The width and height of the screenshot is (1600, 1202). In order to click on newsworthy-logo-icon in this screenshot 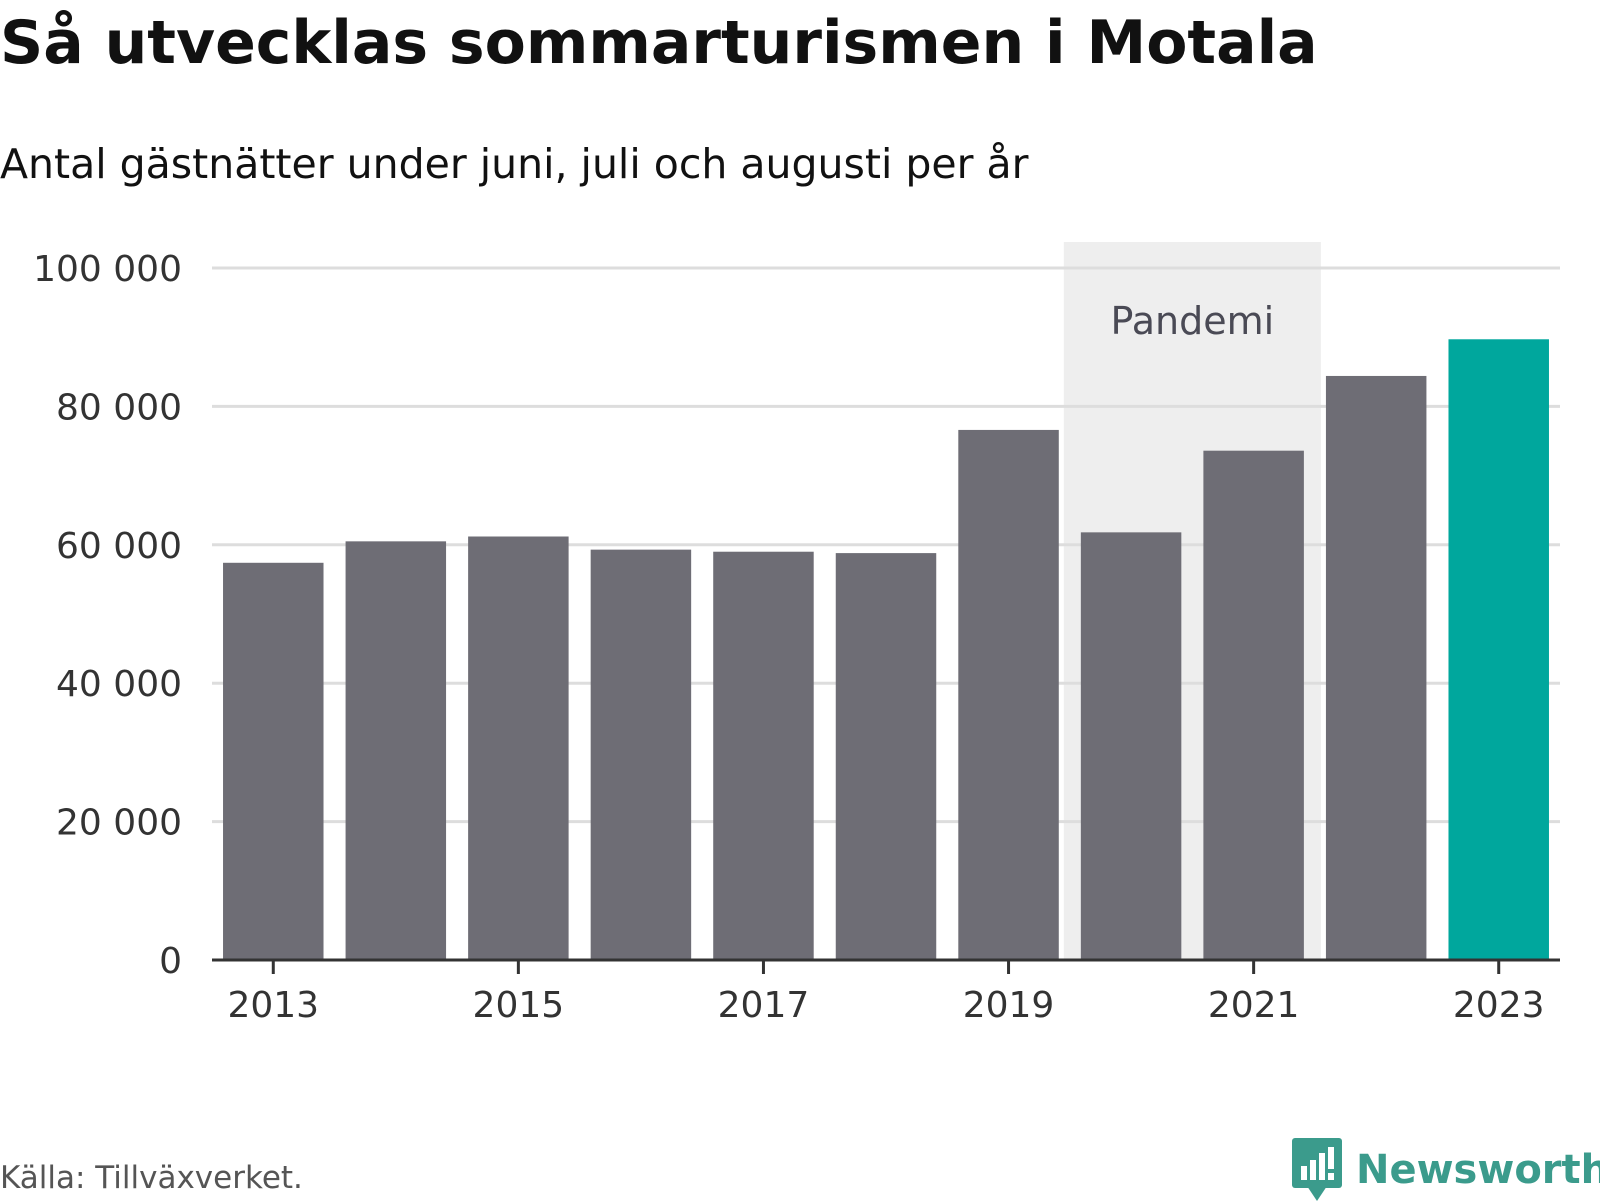, I will do `click(1317, 1169)`.